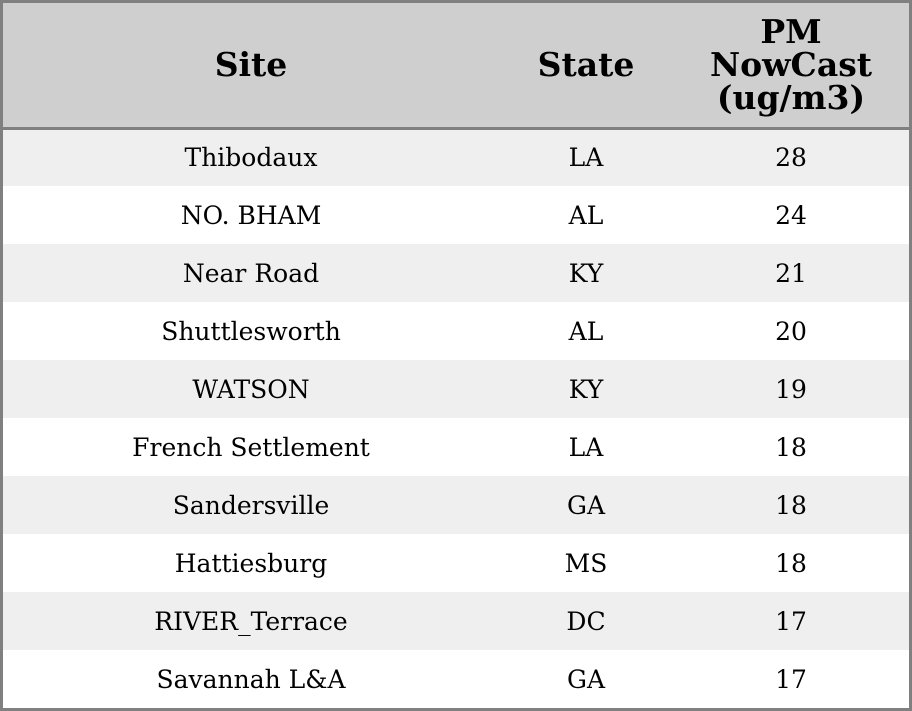  What do you see at coordinates (251, 331) in the screenshot?
I see `site-cell: Shuttlesworth` at bounding box center [251, 331].